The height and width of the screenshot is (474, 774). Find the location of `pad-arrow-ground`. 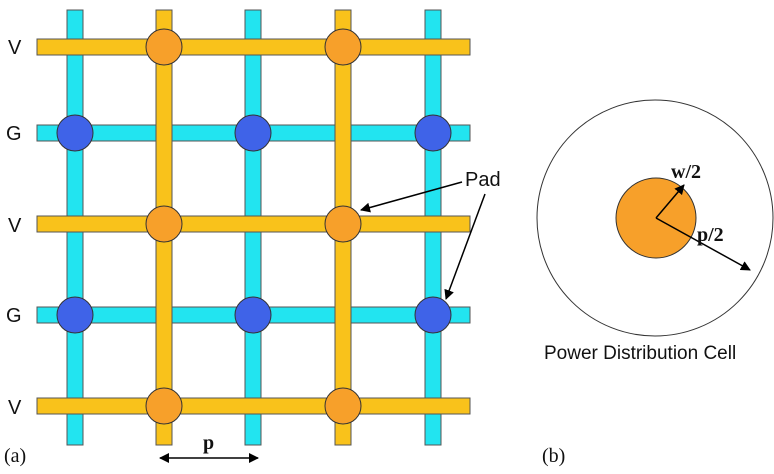

pad-arrow-ground is located at coordinates (465, 246).